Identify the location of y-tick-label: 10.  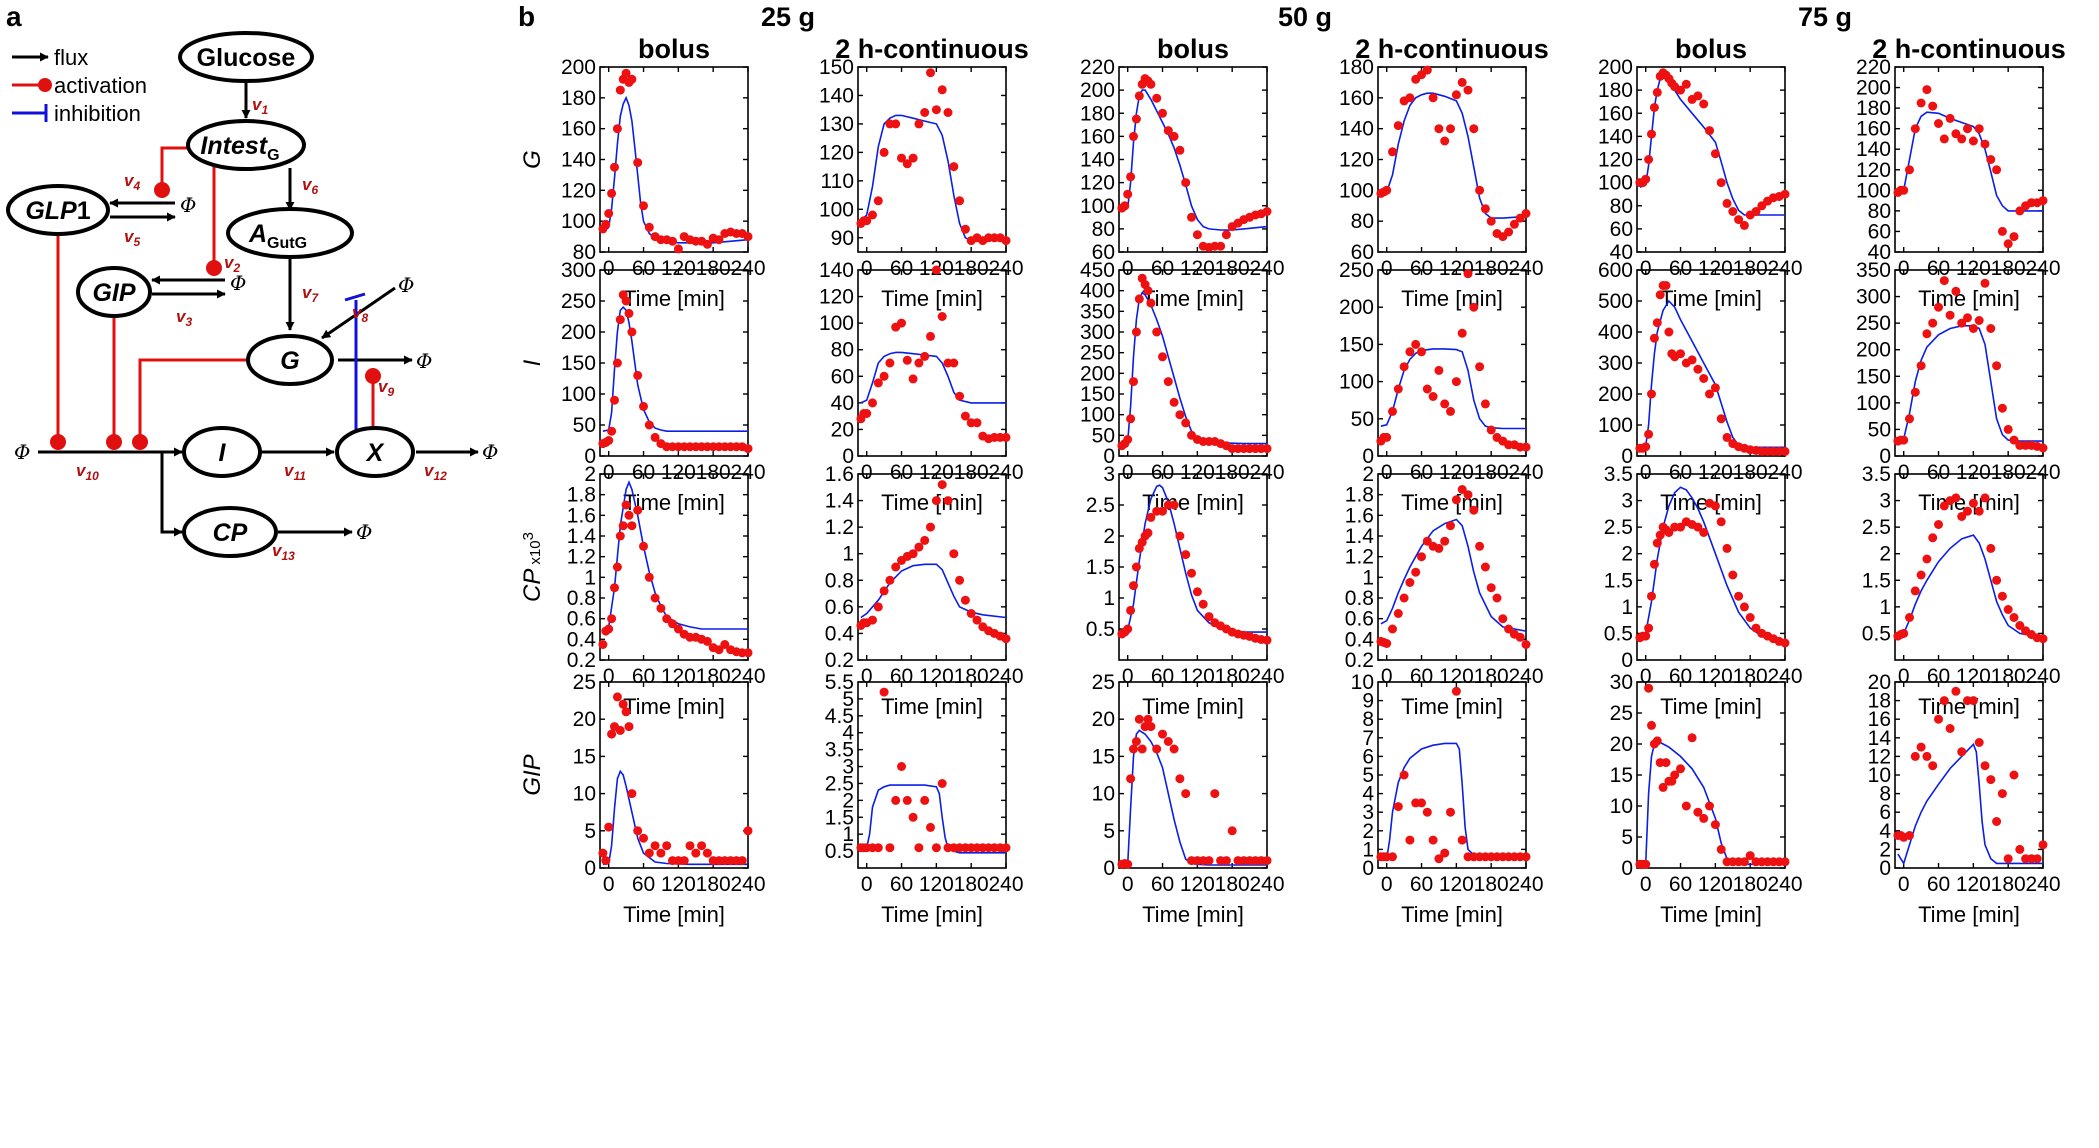
(584, 794).